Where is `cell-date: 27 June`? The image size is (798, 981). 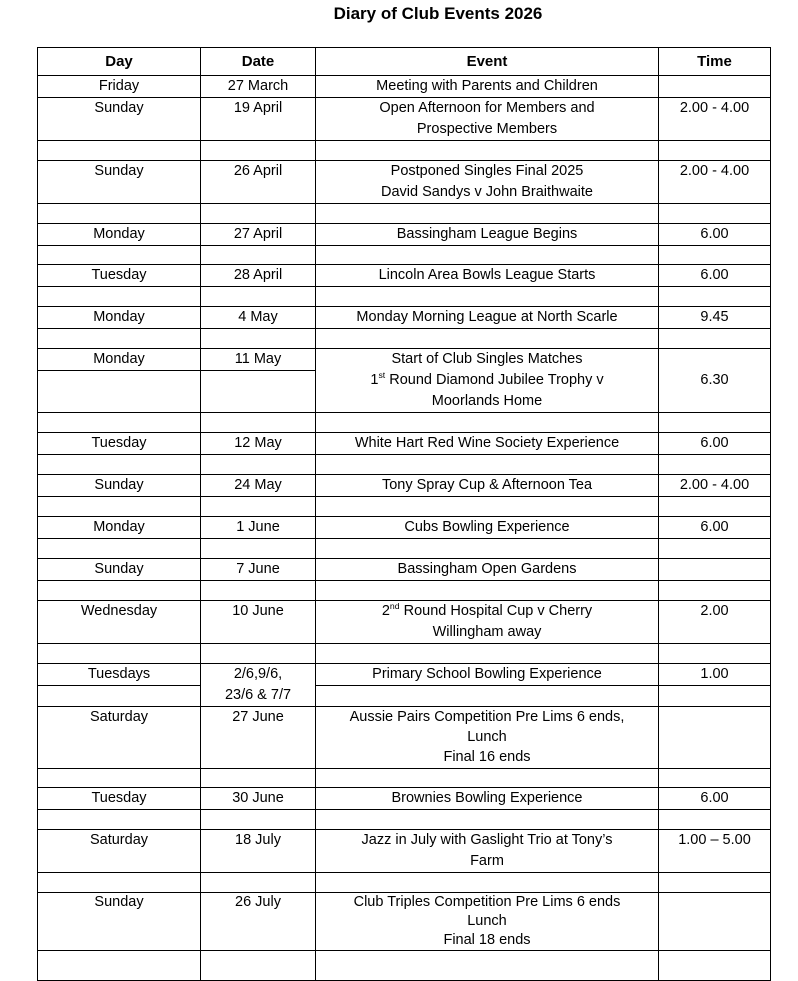 cell-date: 27 June is located at coordinates (258, 737).